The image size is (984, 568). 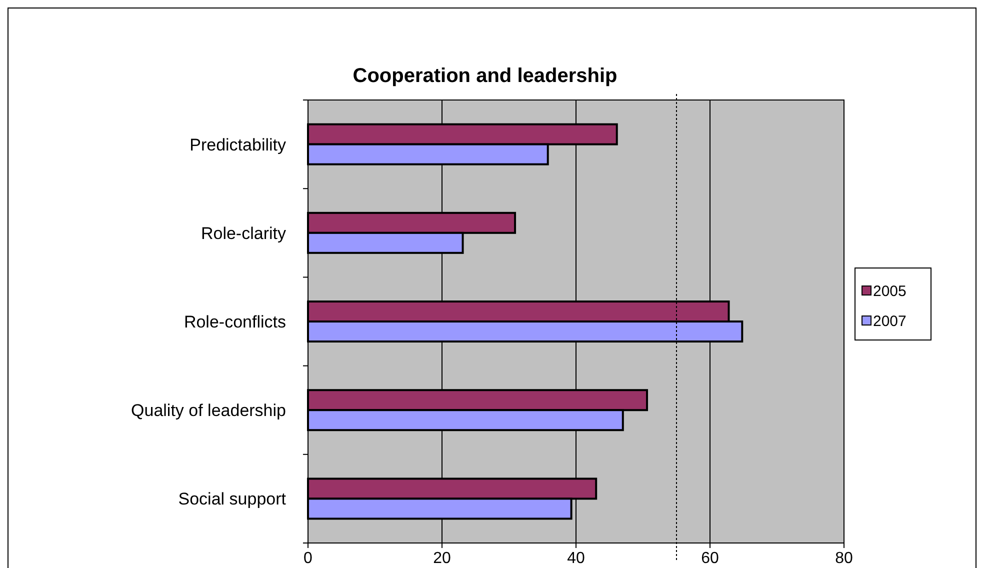 I want to click on y-tick-label: Social support, so click(x=232, y=499).